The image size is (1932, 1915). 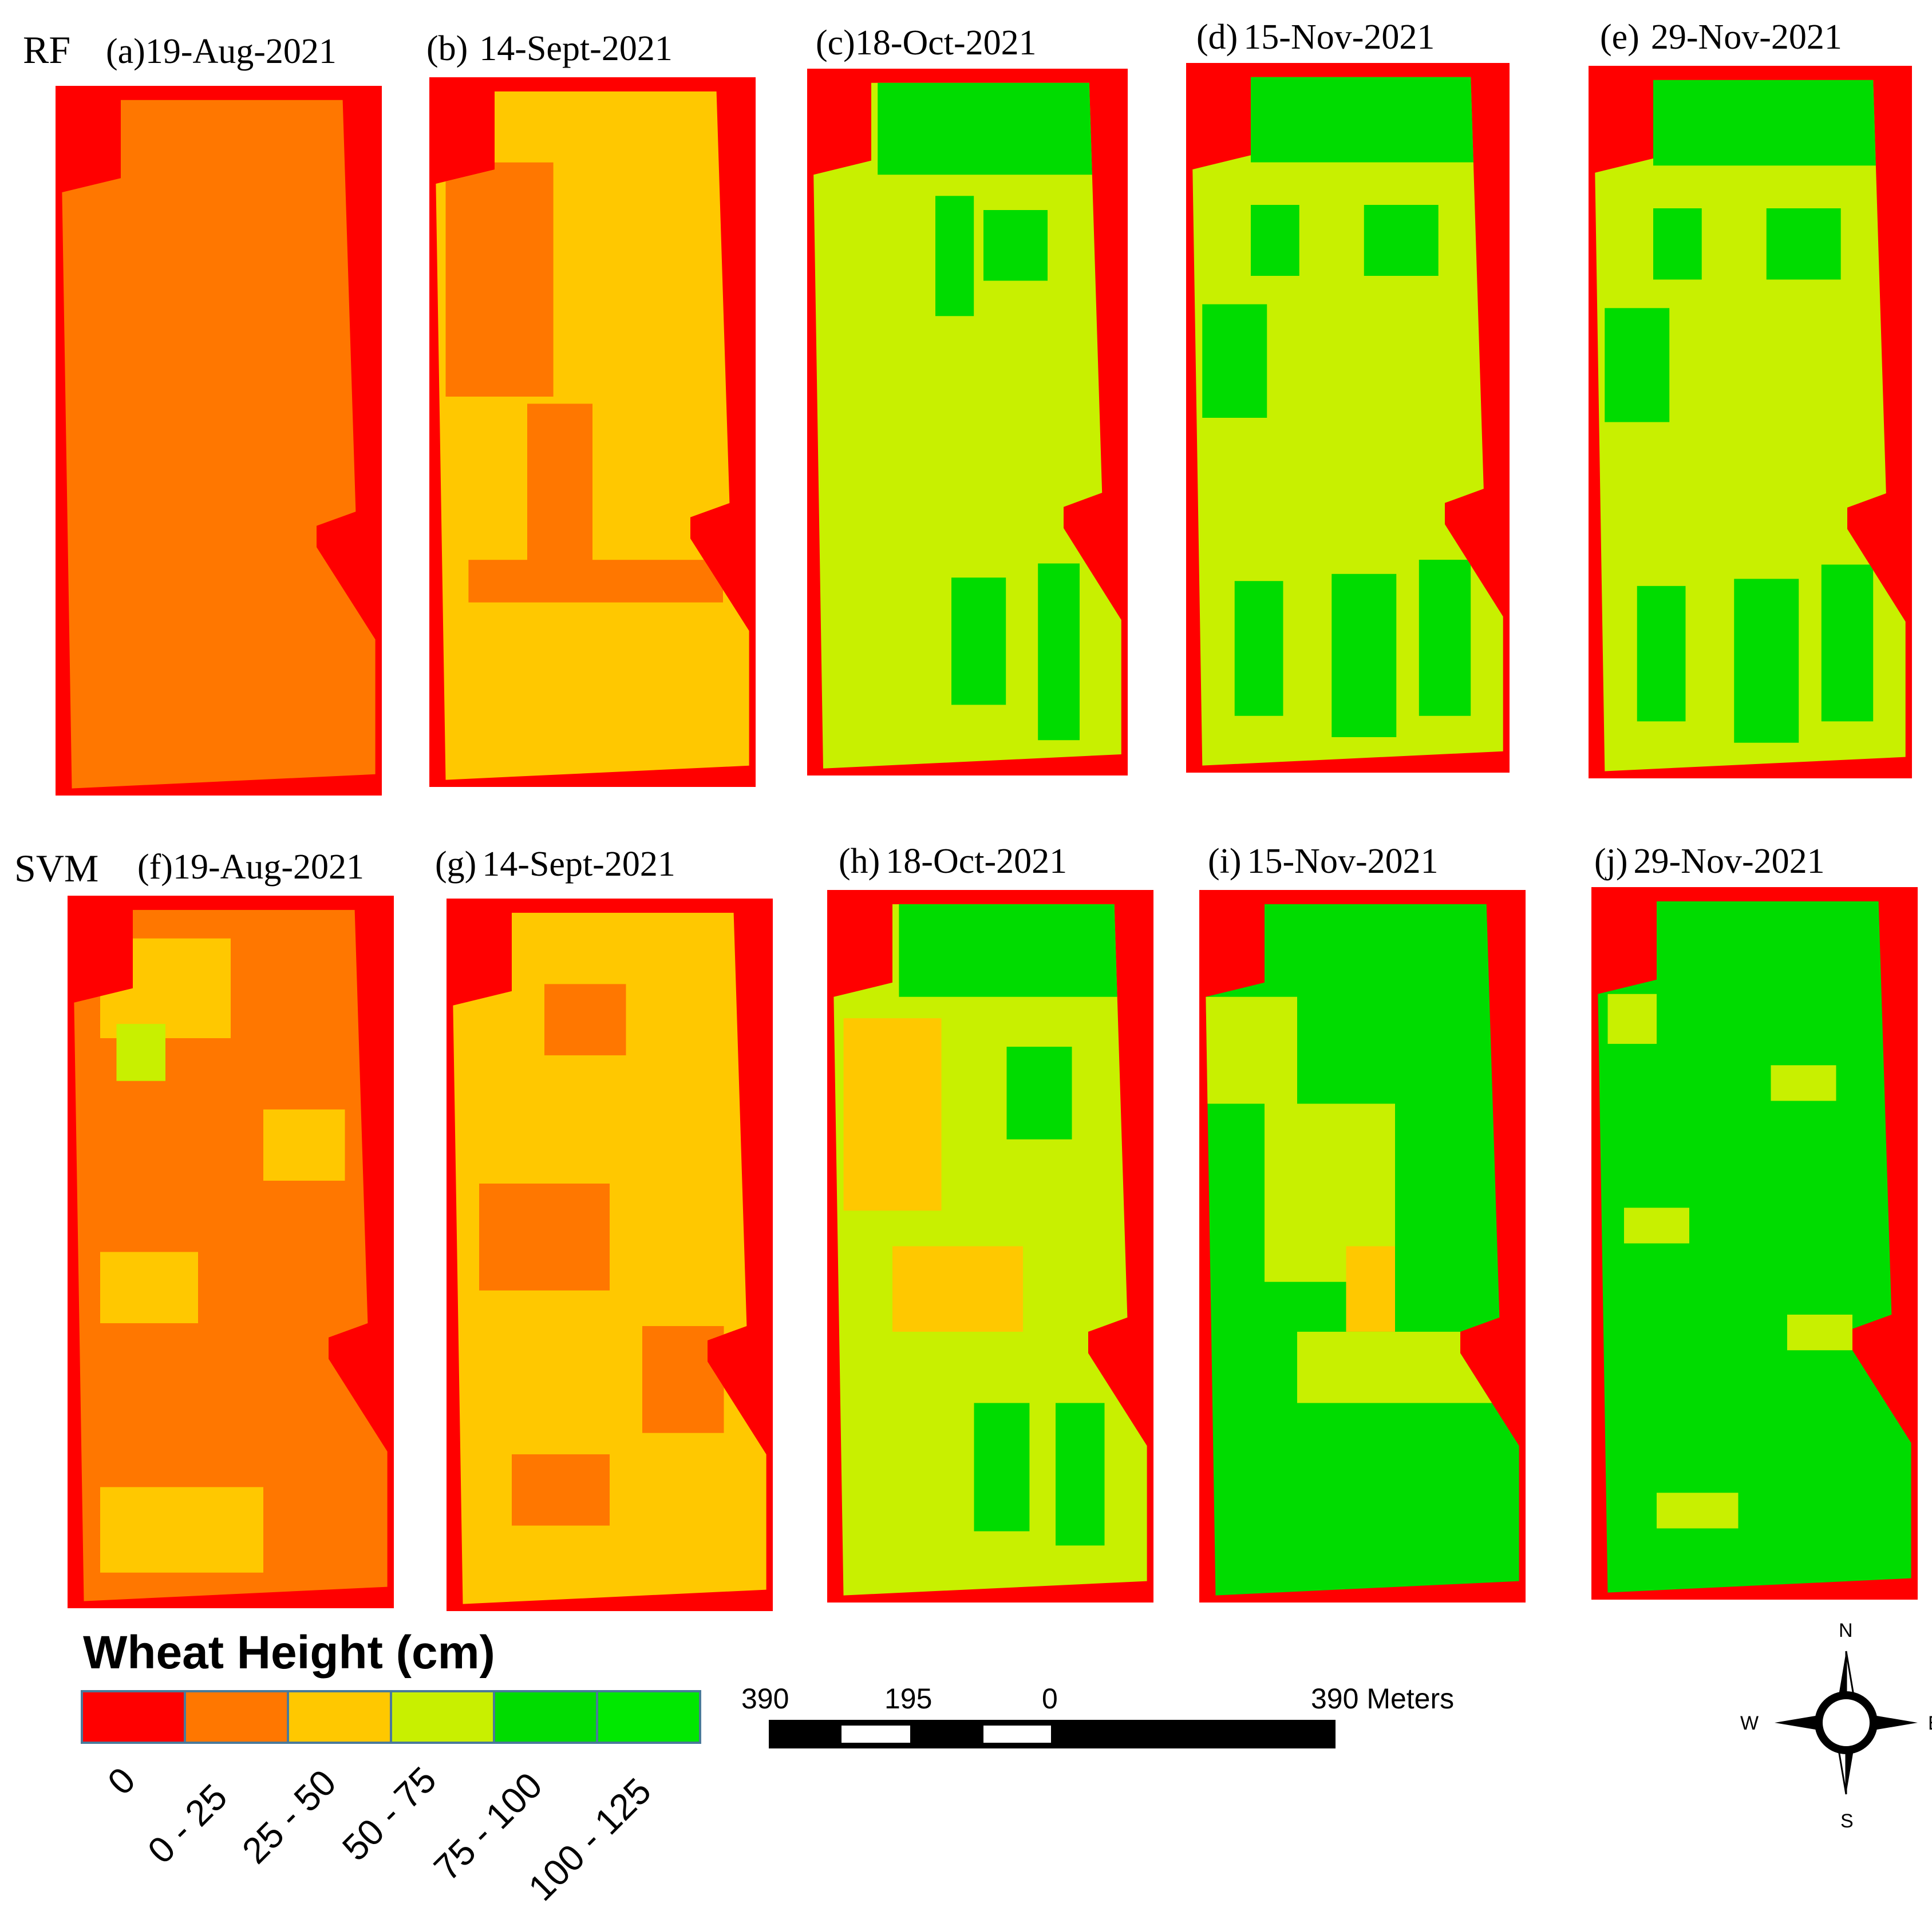 I want to click on map-panel-g, so click(x=610, y=1255).